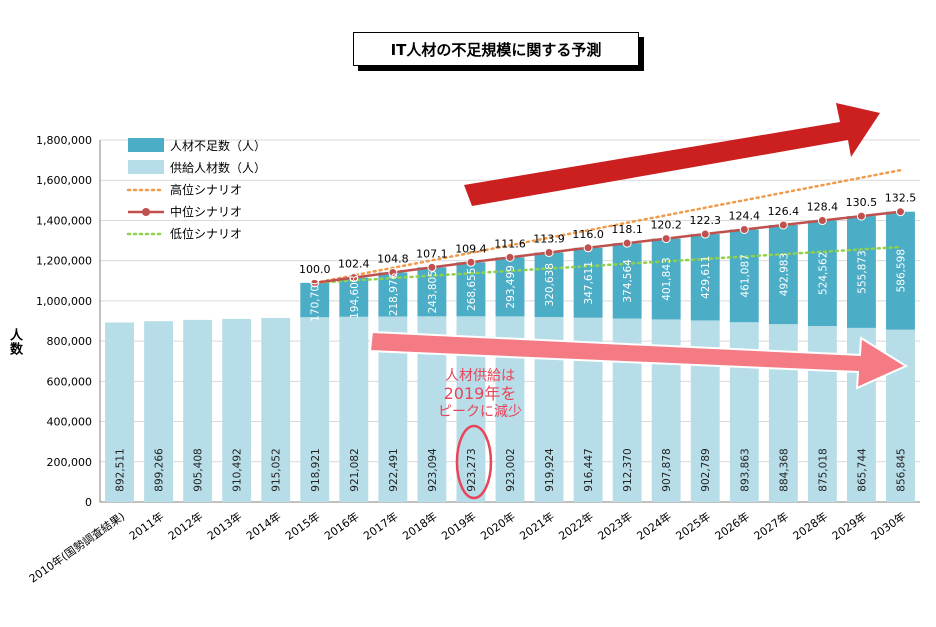  Describe the element at coordinates (480, 412) in the screenshot. I see `annotation-line-3: ピークに減少` at that location.